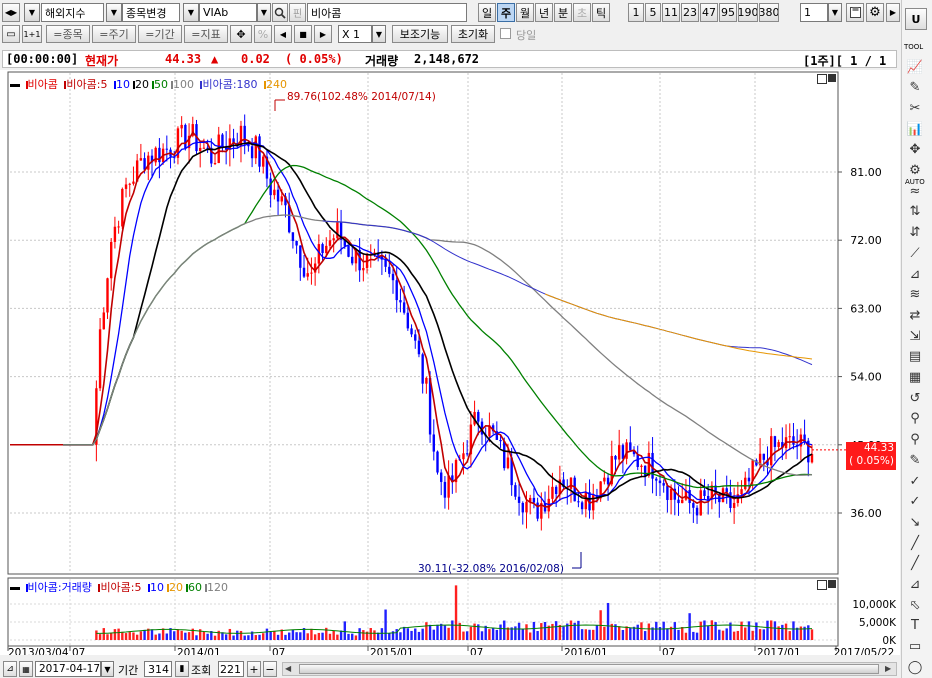 Image resolution: width=932 pixels, height=678 pixels. Describe the element at coordinates (671, 12) in the screenshot. I see `interval-button-2: 11` at that location.